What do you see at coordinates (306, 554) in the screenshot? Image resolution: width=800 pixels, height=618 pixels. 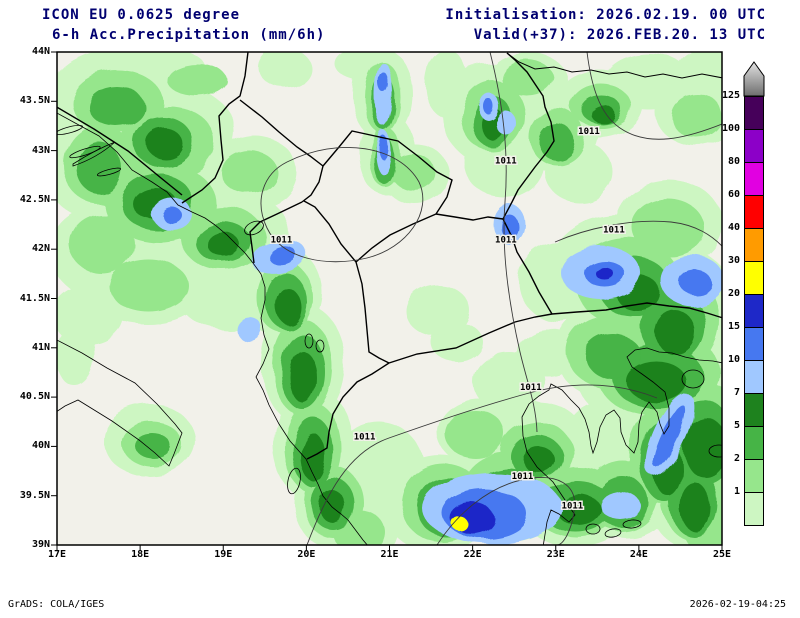 I see `x-axis-label: 20E` at bounding box center [306, 554].